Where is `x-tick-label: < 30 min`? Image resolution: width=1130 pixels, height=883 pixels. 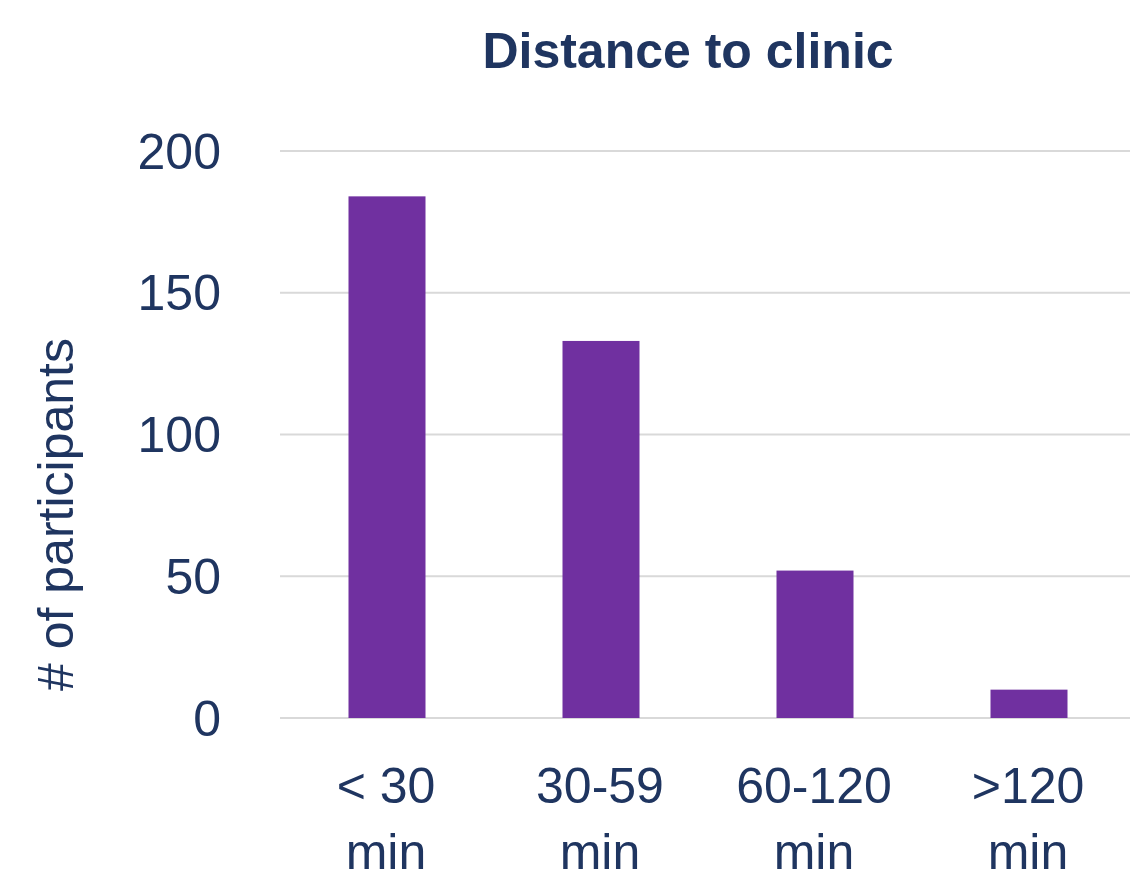
x-tick-label: < 30 min is located at coordinates (386, 819).